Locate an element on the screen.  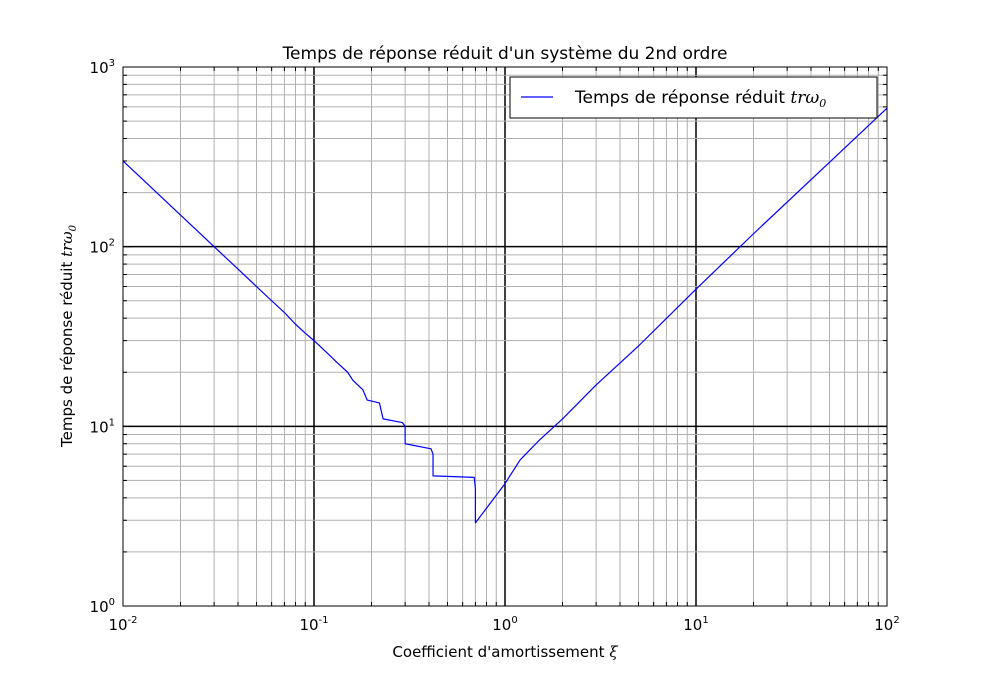
legend-label-symbol: trω is located at coordinates (804, 98).